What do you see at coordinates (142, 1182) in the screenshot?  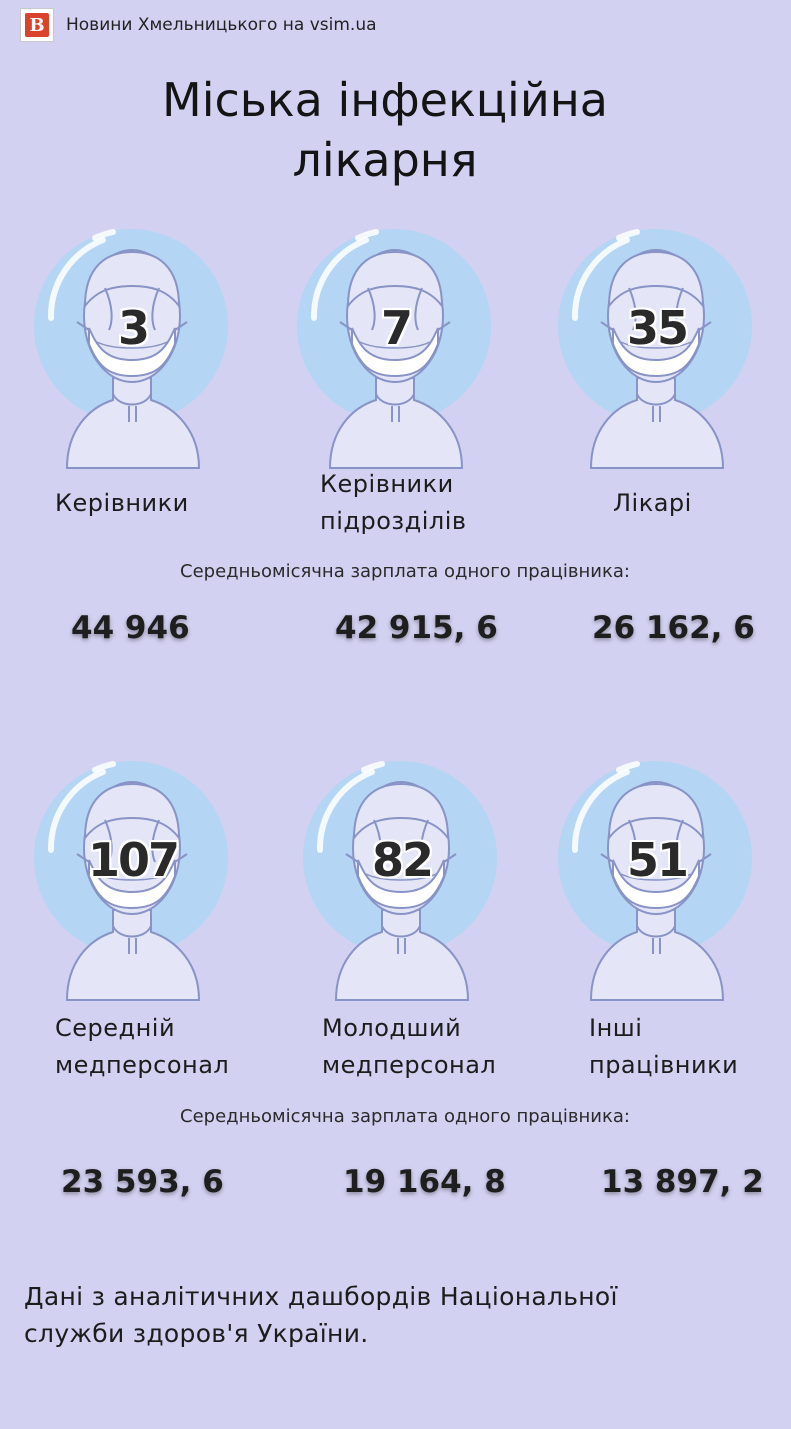 I see `salary-value: 23 593, 6` at bounding box center [142, 1182].